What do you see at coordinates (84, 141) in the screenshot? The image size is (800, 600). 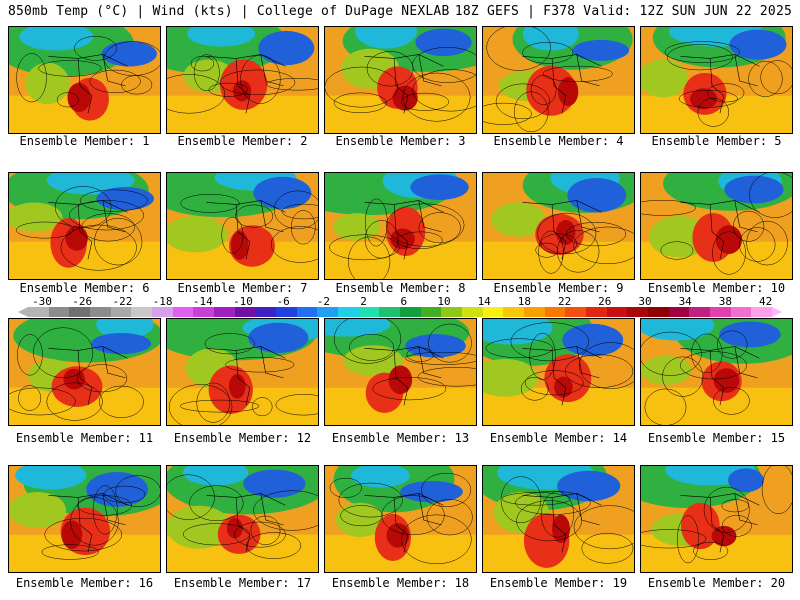 I see `ensemble-member-label: Ensemble Member: 1` at bounding box center [84, 141].